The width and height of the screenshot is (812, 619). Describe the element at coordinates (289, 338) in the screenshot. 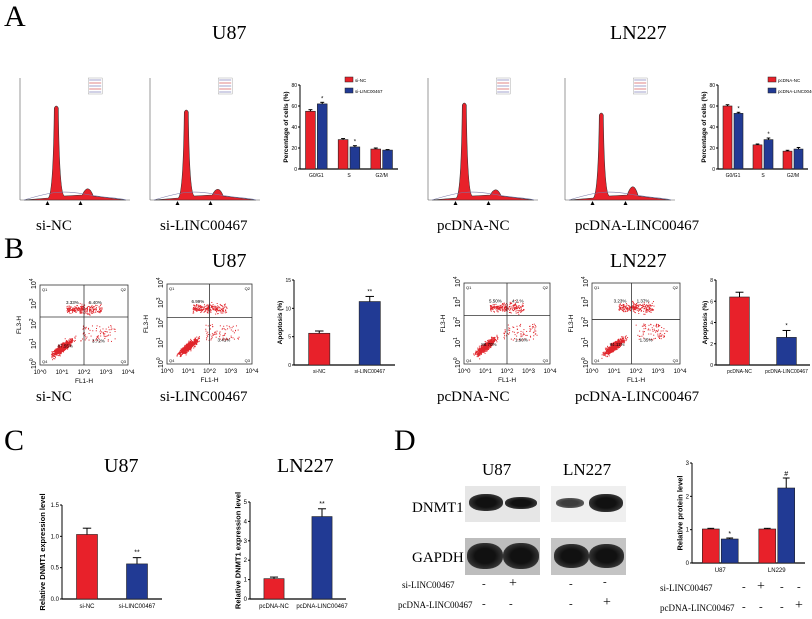

I see `y-tick-label: 5` at that location.